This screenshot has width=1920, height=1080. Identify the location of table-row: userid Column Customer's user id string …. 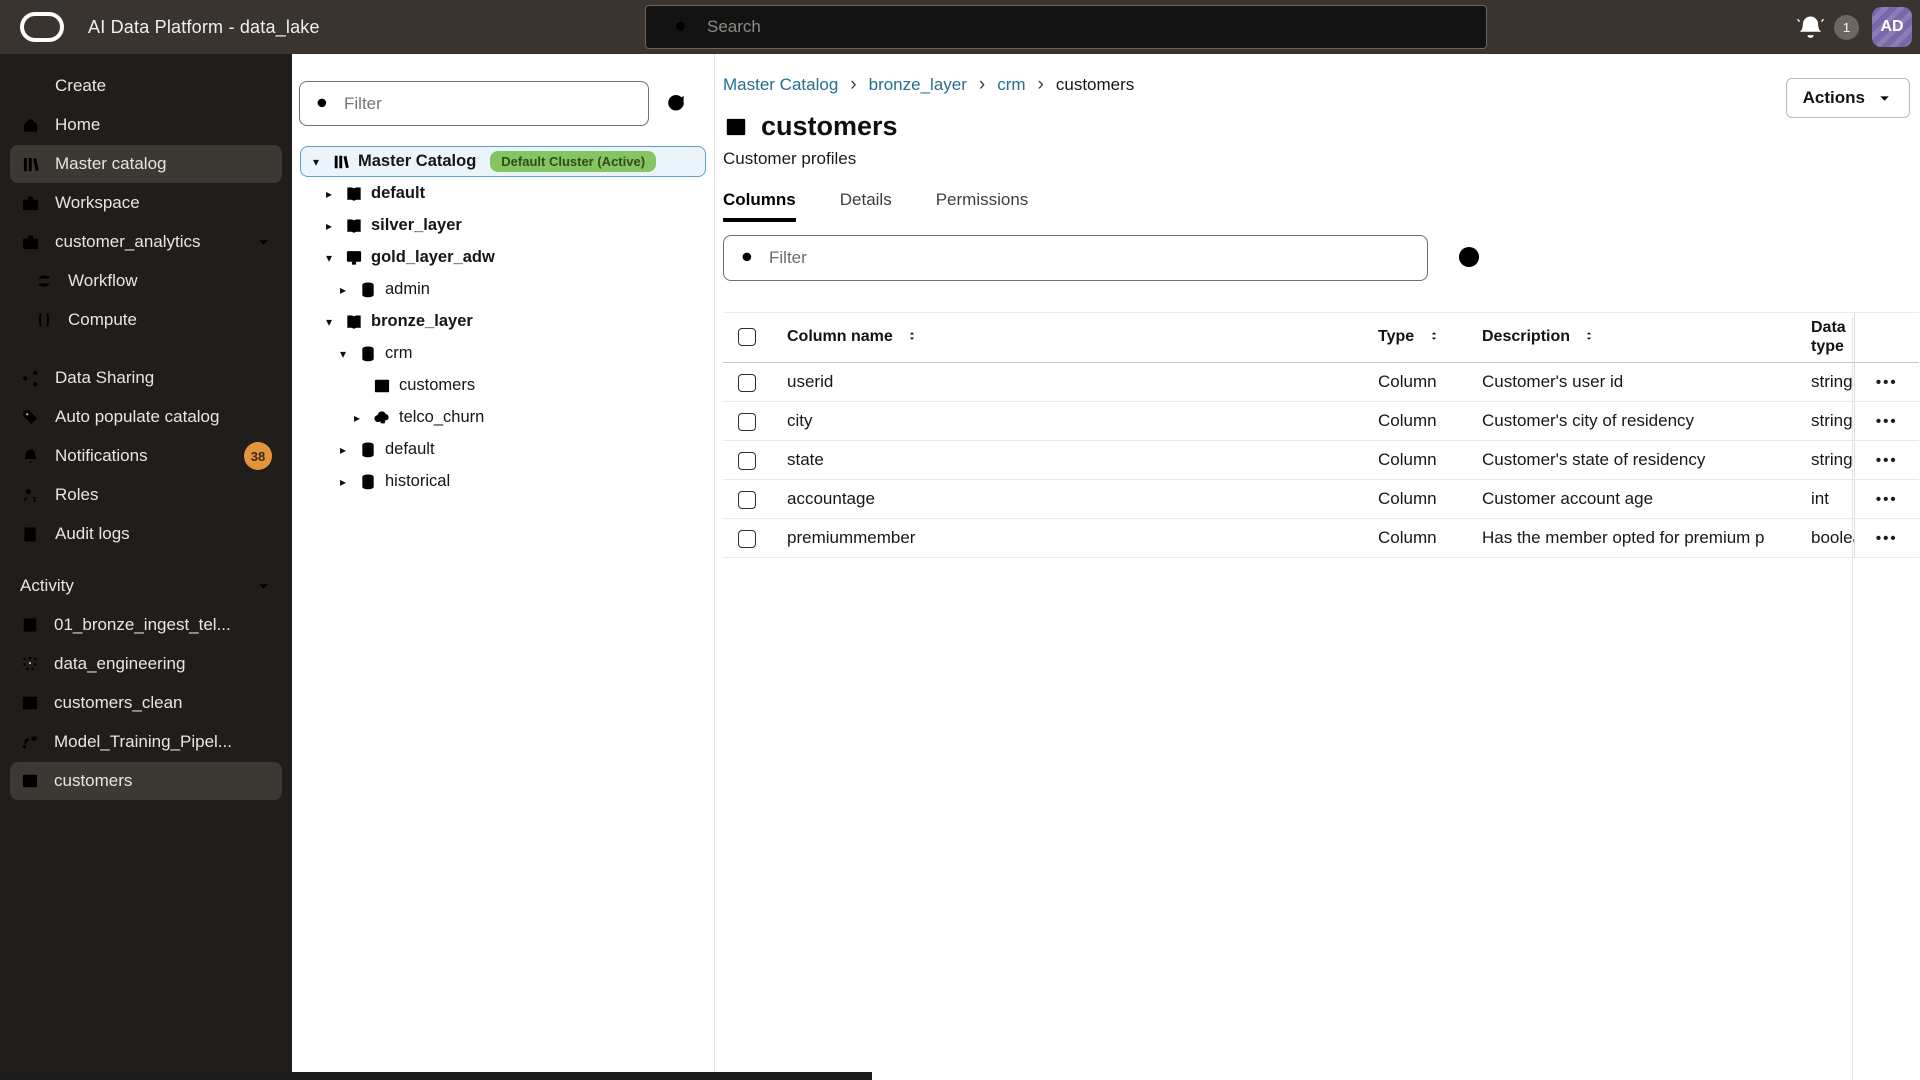
(1321, 382).